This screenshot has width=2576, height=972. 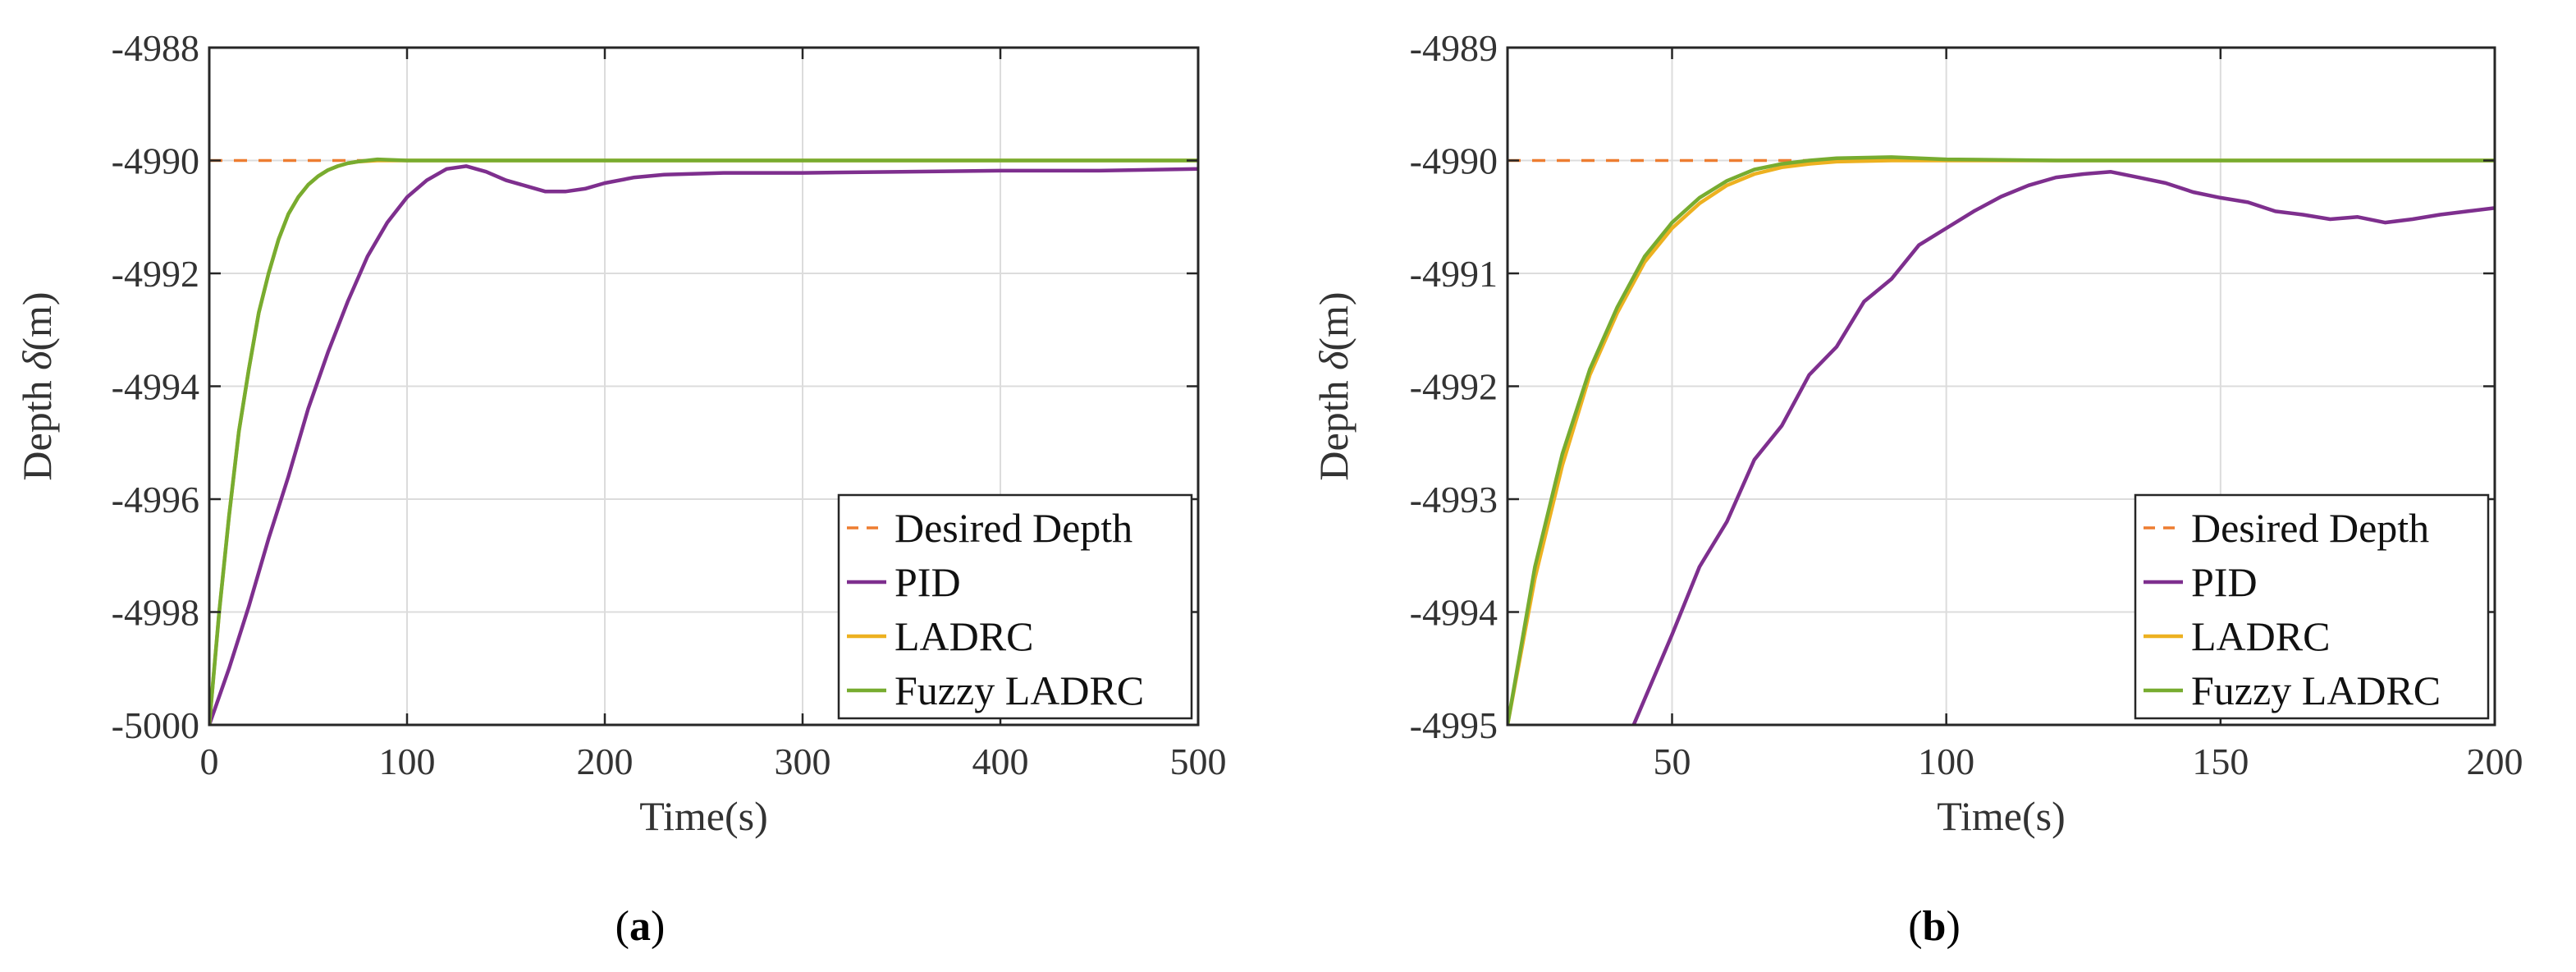 I want to click on panel-a-caption-letter: a, so click(x=640, y=927).